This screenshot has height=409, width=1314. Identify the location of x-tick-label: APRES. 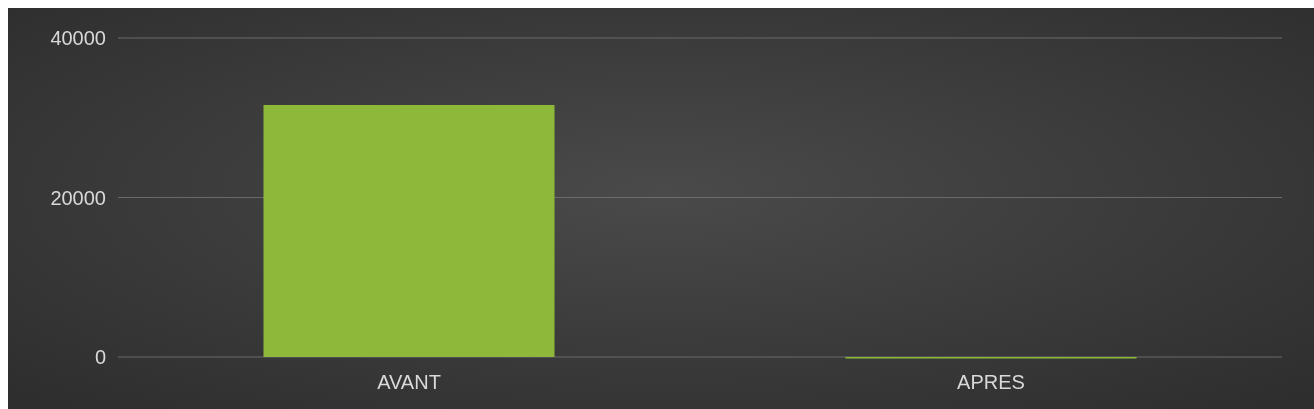
(991, 382).